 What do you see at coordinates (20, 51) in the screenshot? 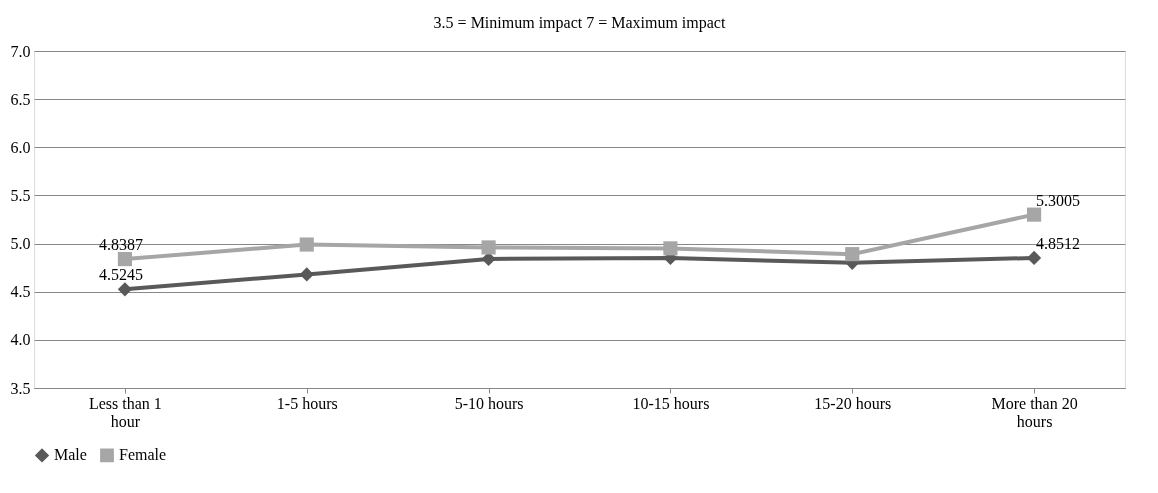
I see `y-tick-label: 7.0` at bounding box center [20, 51].